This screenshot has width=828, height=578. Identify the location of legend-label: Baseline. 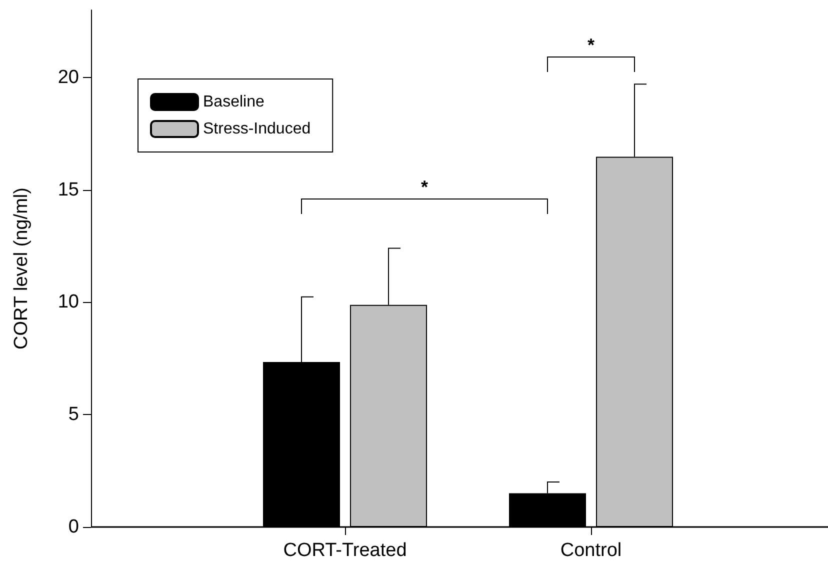
(233, 102).